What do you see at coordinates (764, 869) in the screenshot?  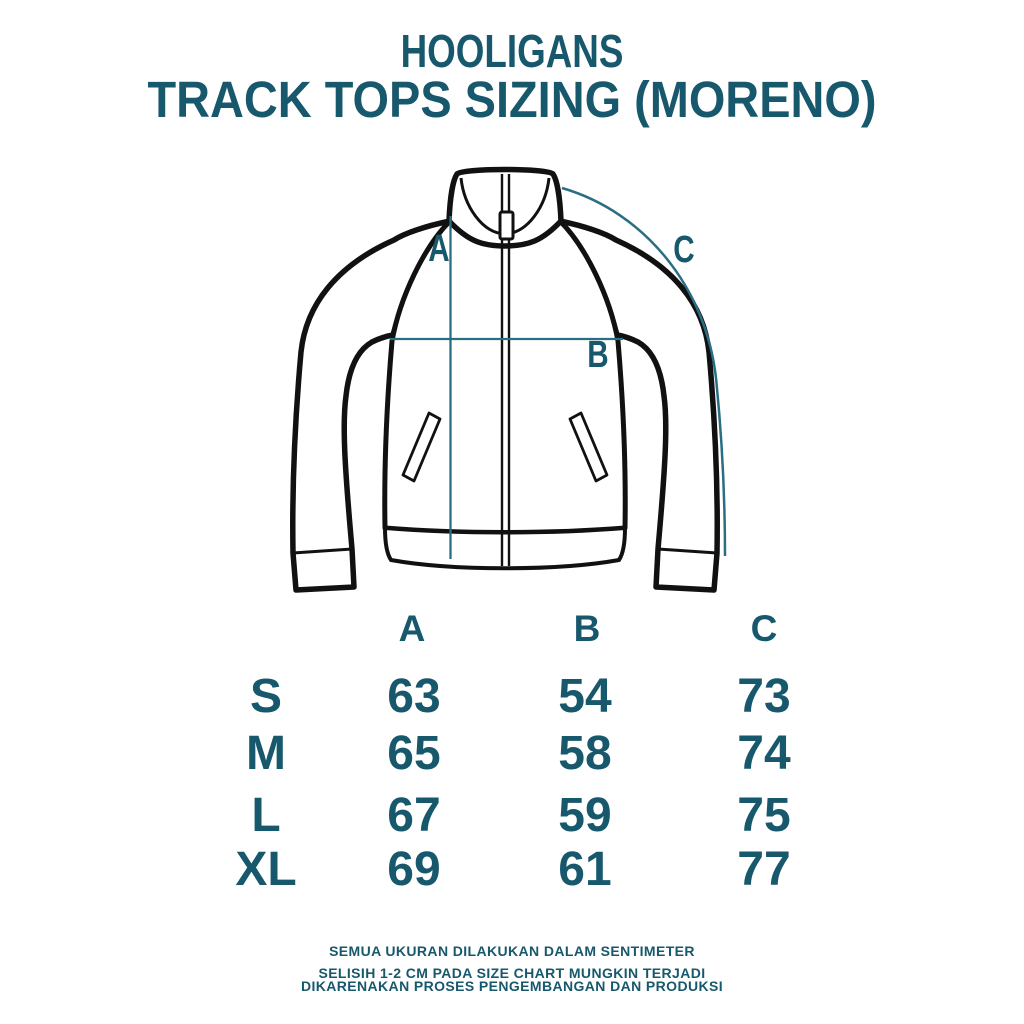 I see `table-cell-c: 77` at bounding box center [764, 869].